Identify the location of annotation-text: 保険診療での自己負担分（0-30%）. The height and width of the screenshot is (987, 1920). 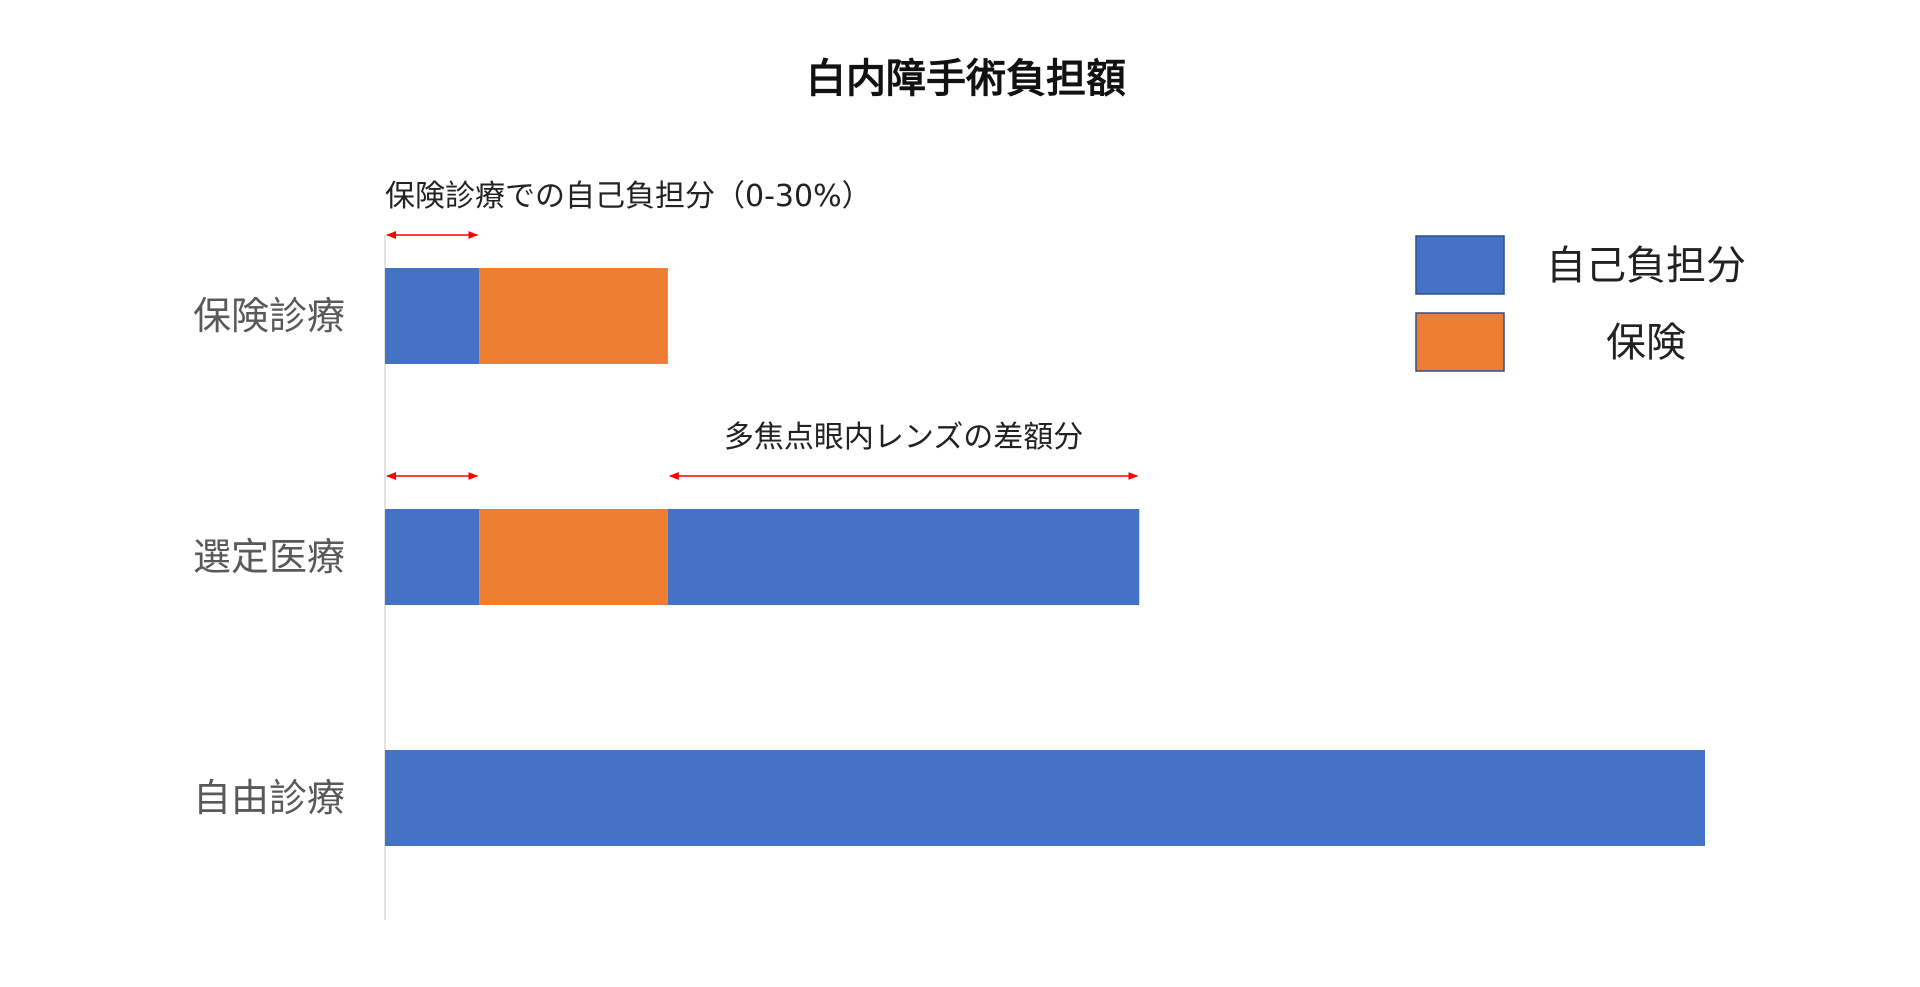
(628, 196).